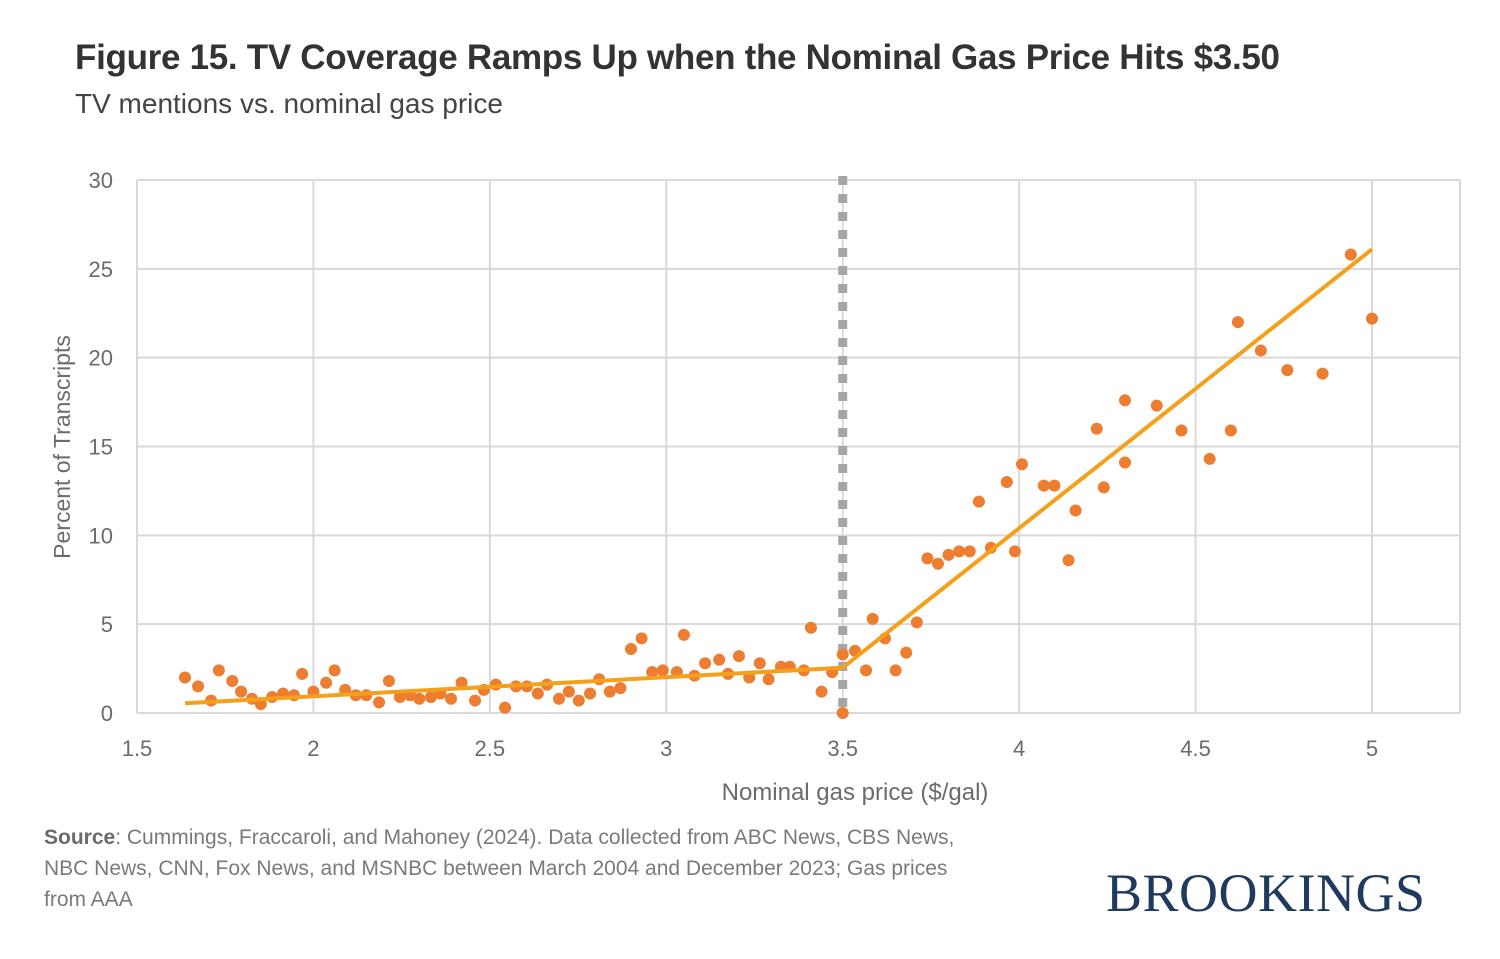 The height and width of the screenshot is (959, 1500). I want to click on y-axis-label: Percent of Transcripts, so click(62, 447).